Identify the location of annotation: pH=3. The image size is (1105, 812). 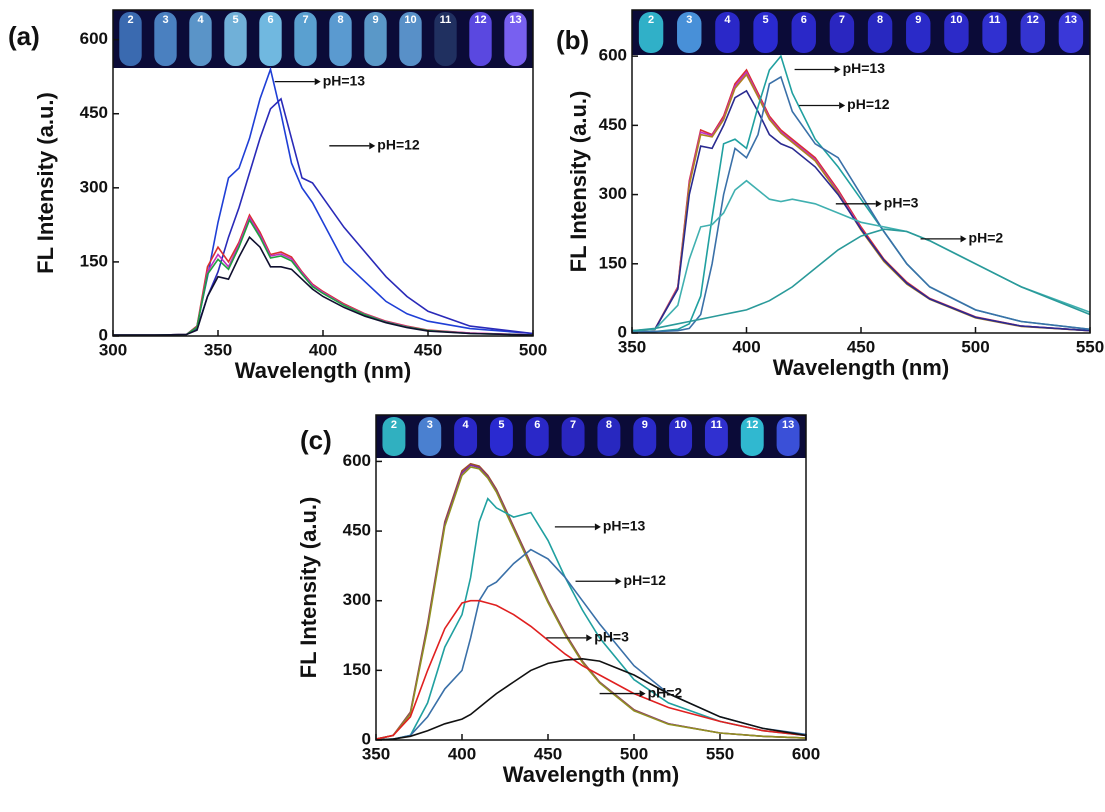
(611, 637).